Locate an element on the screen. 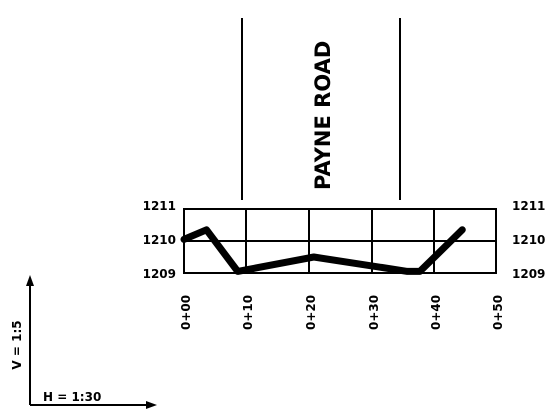  scale-indicator: V = 1:5 H = 1:30 is located at coordinates (83, 342).